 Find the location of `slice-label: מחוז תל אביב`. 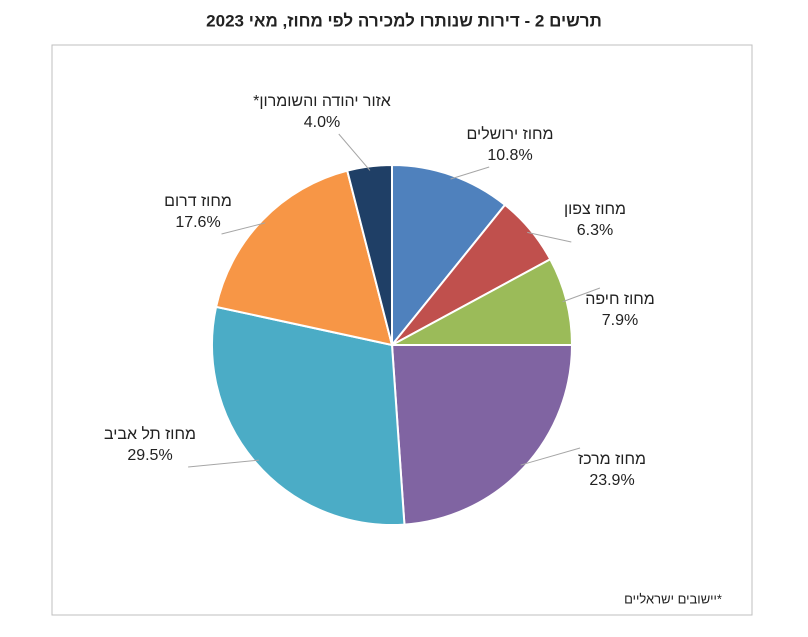

slice-label: מחוז תל אביב is located at coordinates (150, 434).